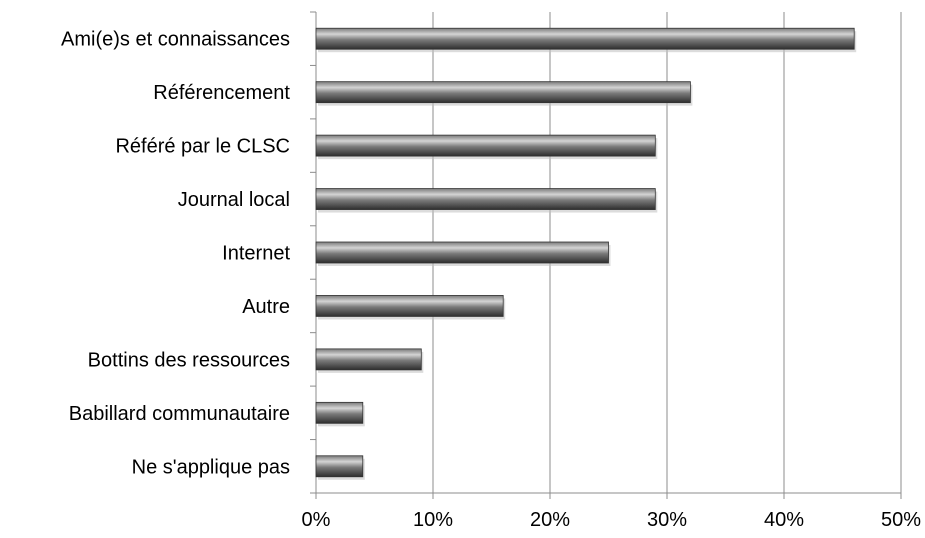  Describe the element at coordinates (901, 520) in the screenshot. I see `x-tick-label: 50%` at that location.